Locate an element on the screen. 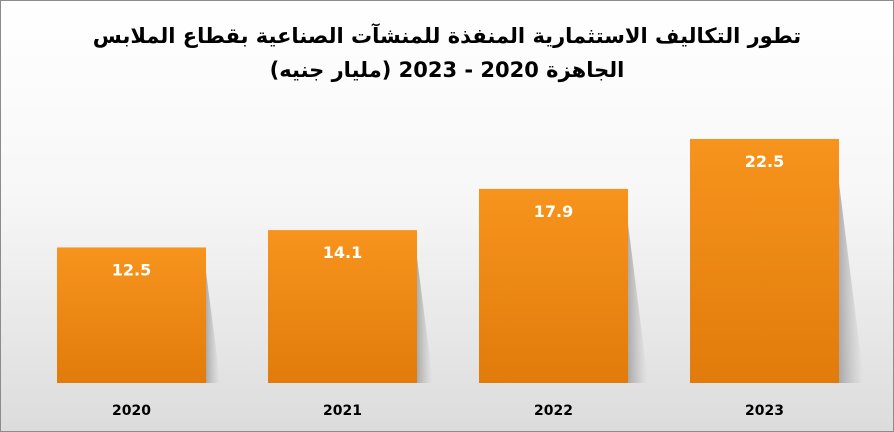 The image size is (894, 432). data-label-2020: 12.5 is located at coordinates (131, 269).